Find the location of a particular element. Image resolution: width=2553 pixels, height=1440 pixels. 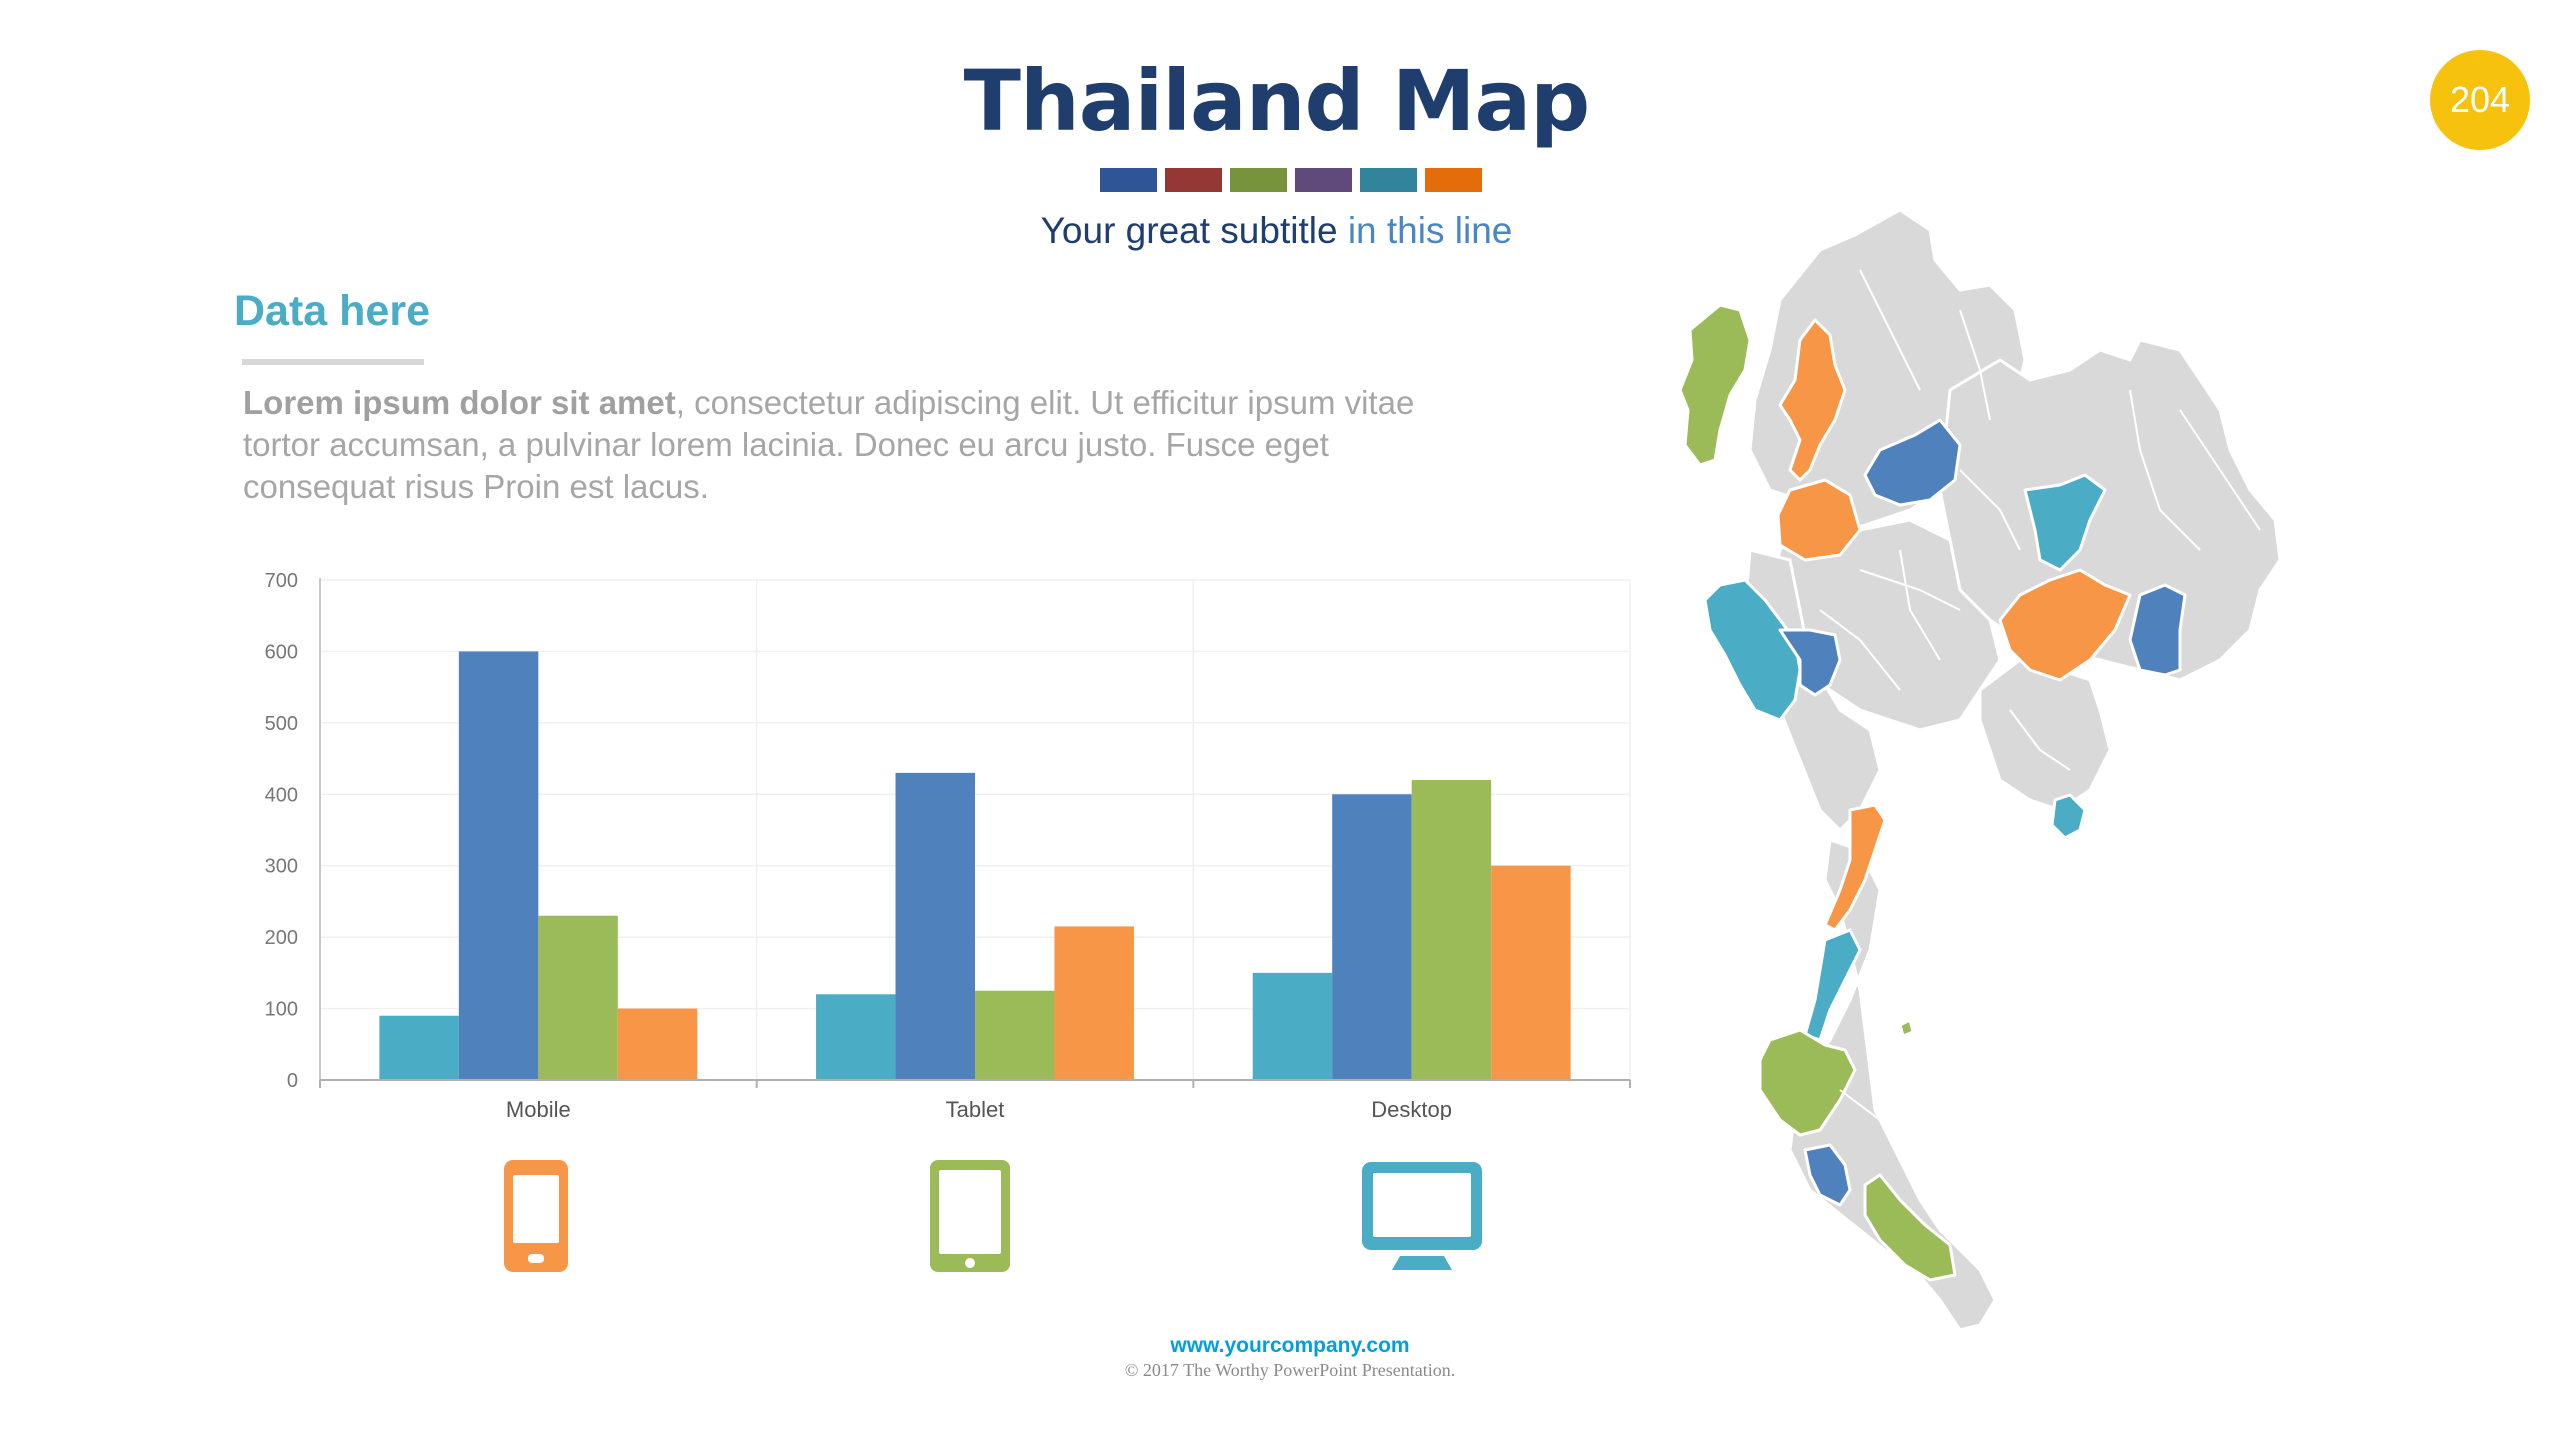

section-divider is located at coordinates (333, 362).